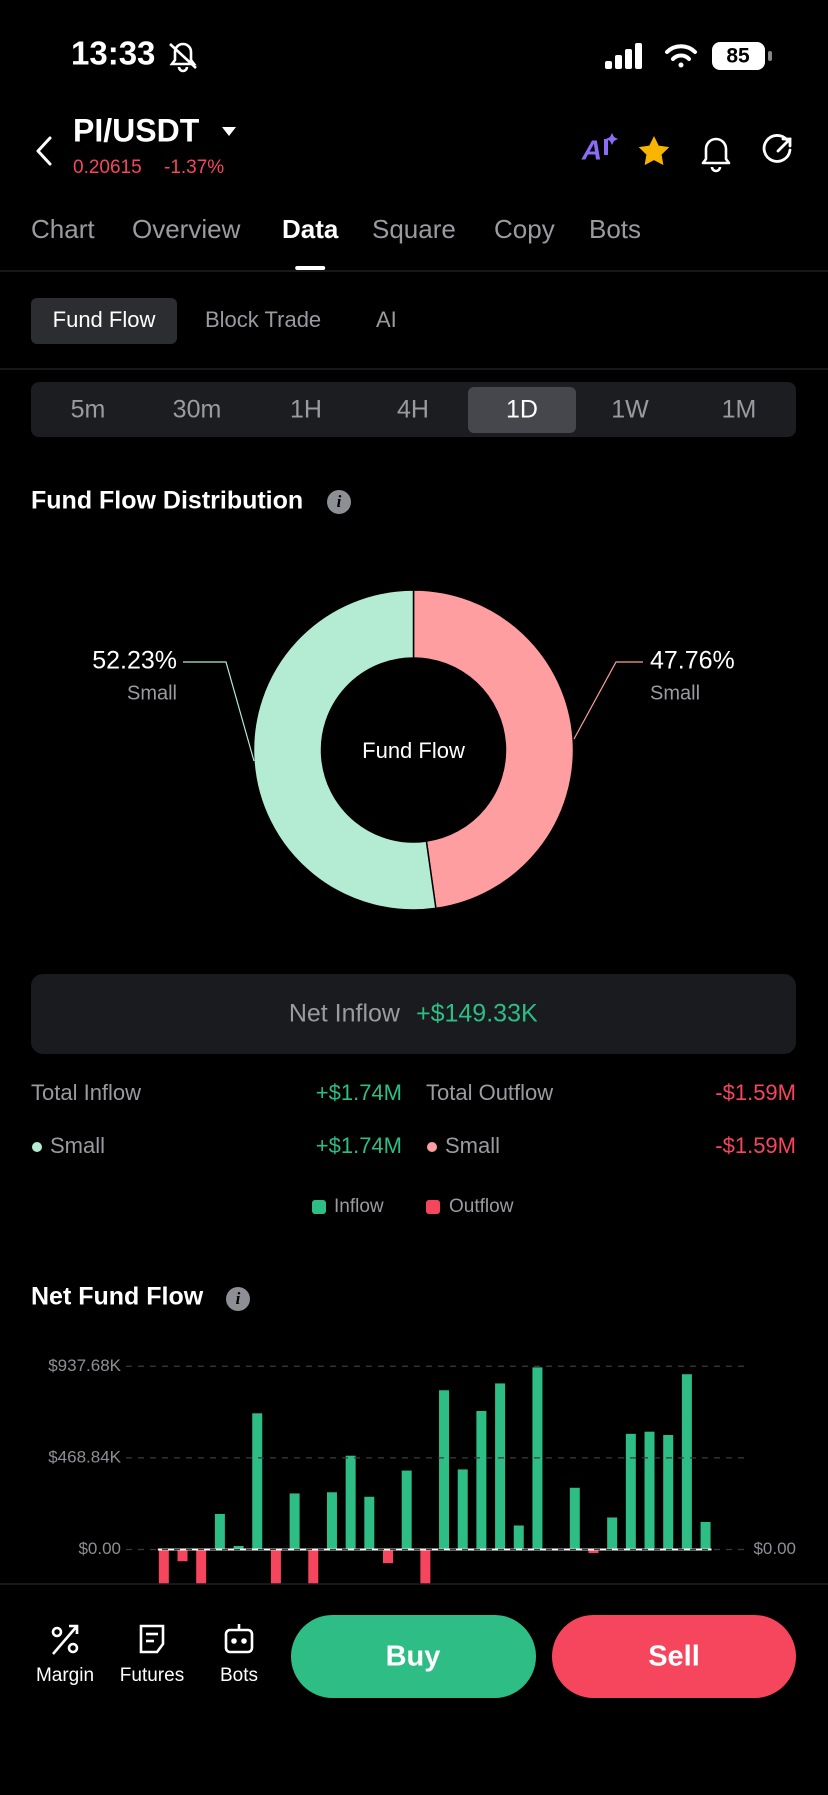 This screenshot has height=1795, width=828. I want to click on outflow-row-value: -$1.59M, so click(755, 1145).